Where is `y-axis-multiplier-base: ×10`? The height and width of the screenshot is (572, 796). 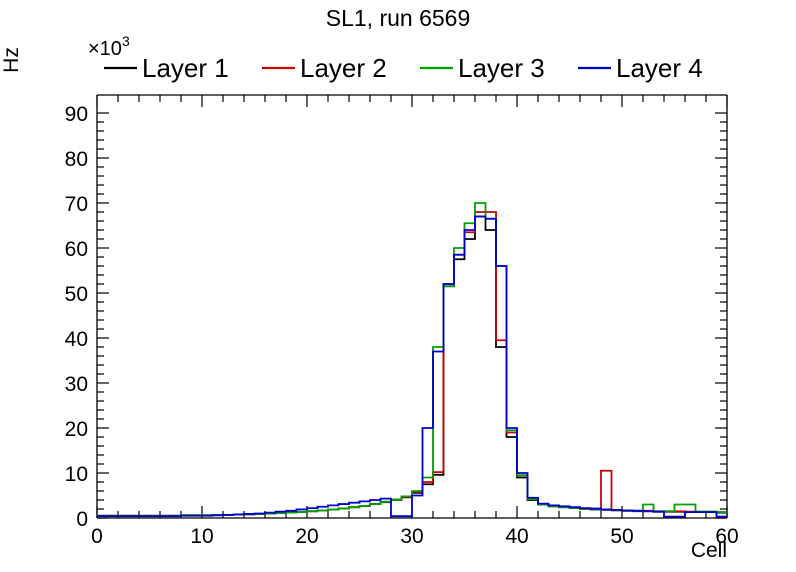 y-axis-multiplier-base: ×10 is located at coordinates (105, 49).